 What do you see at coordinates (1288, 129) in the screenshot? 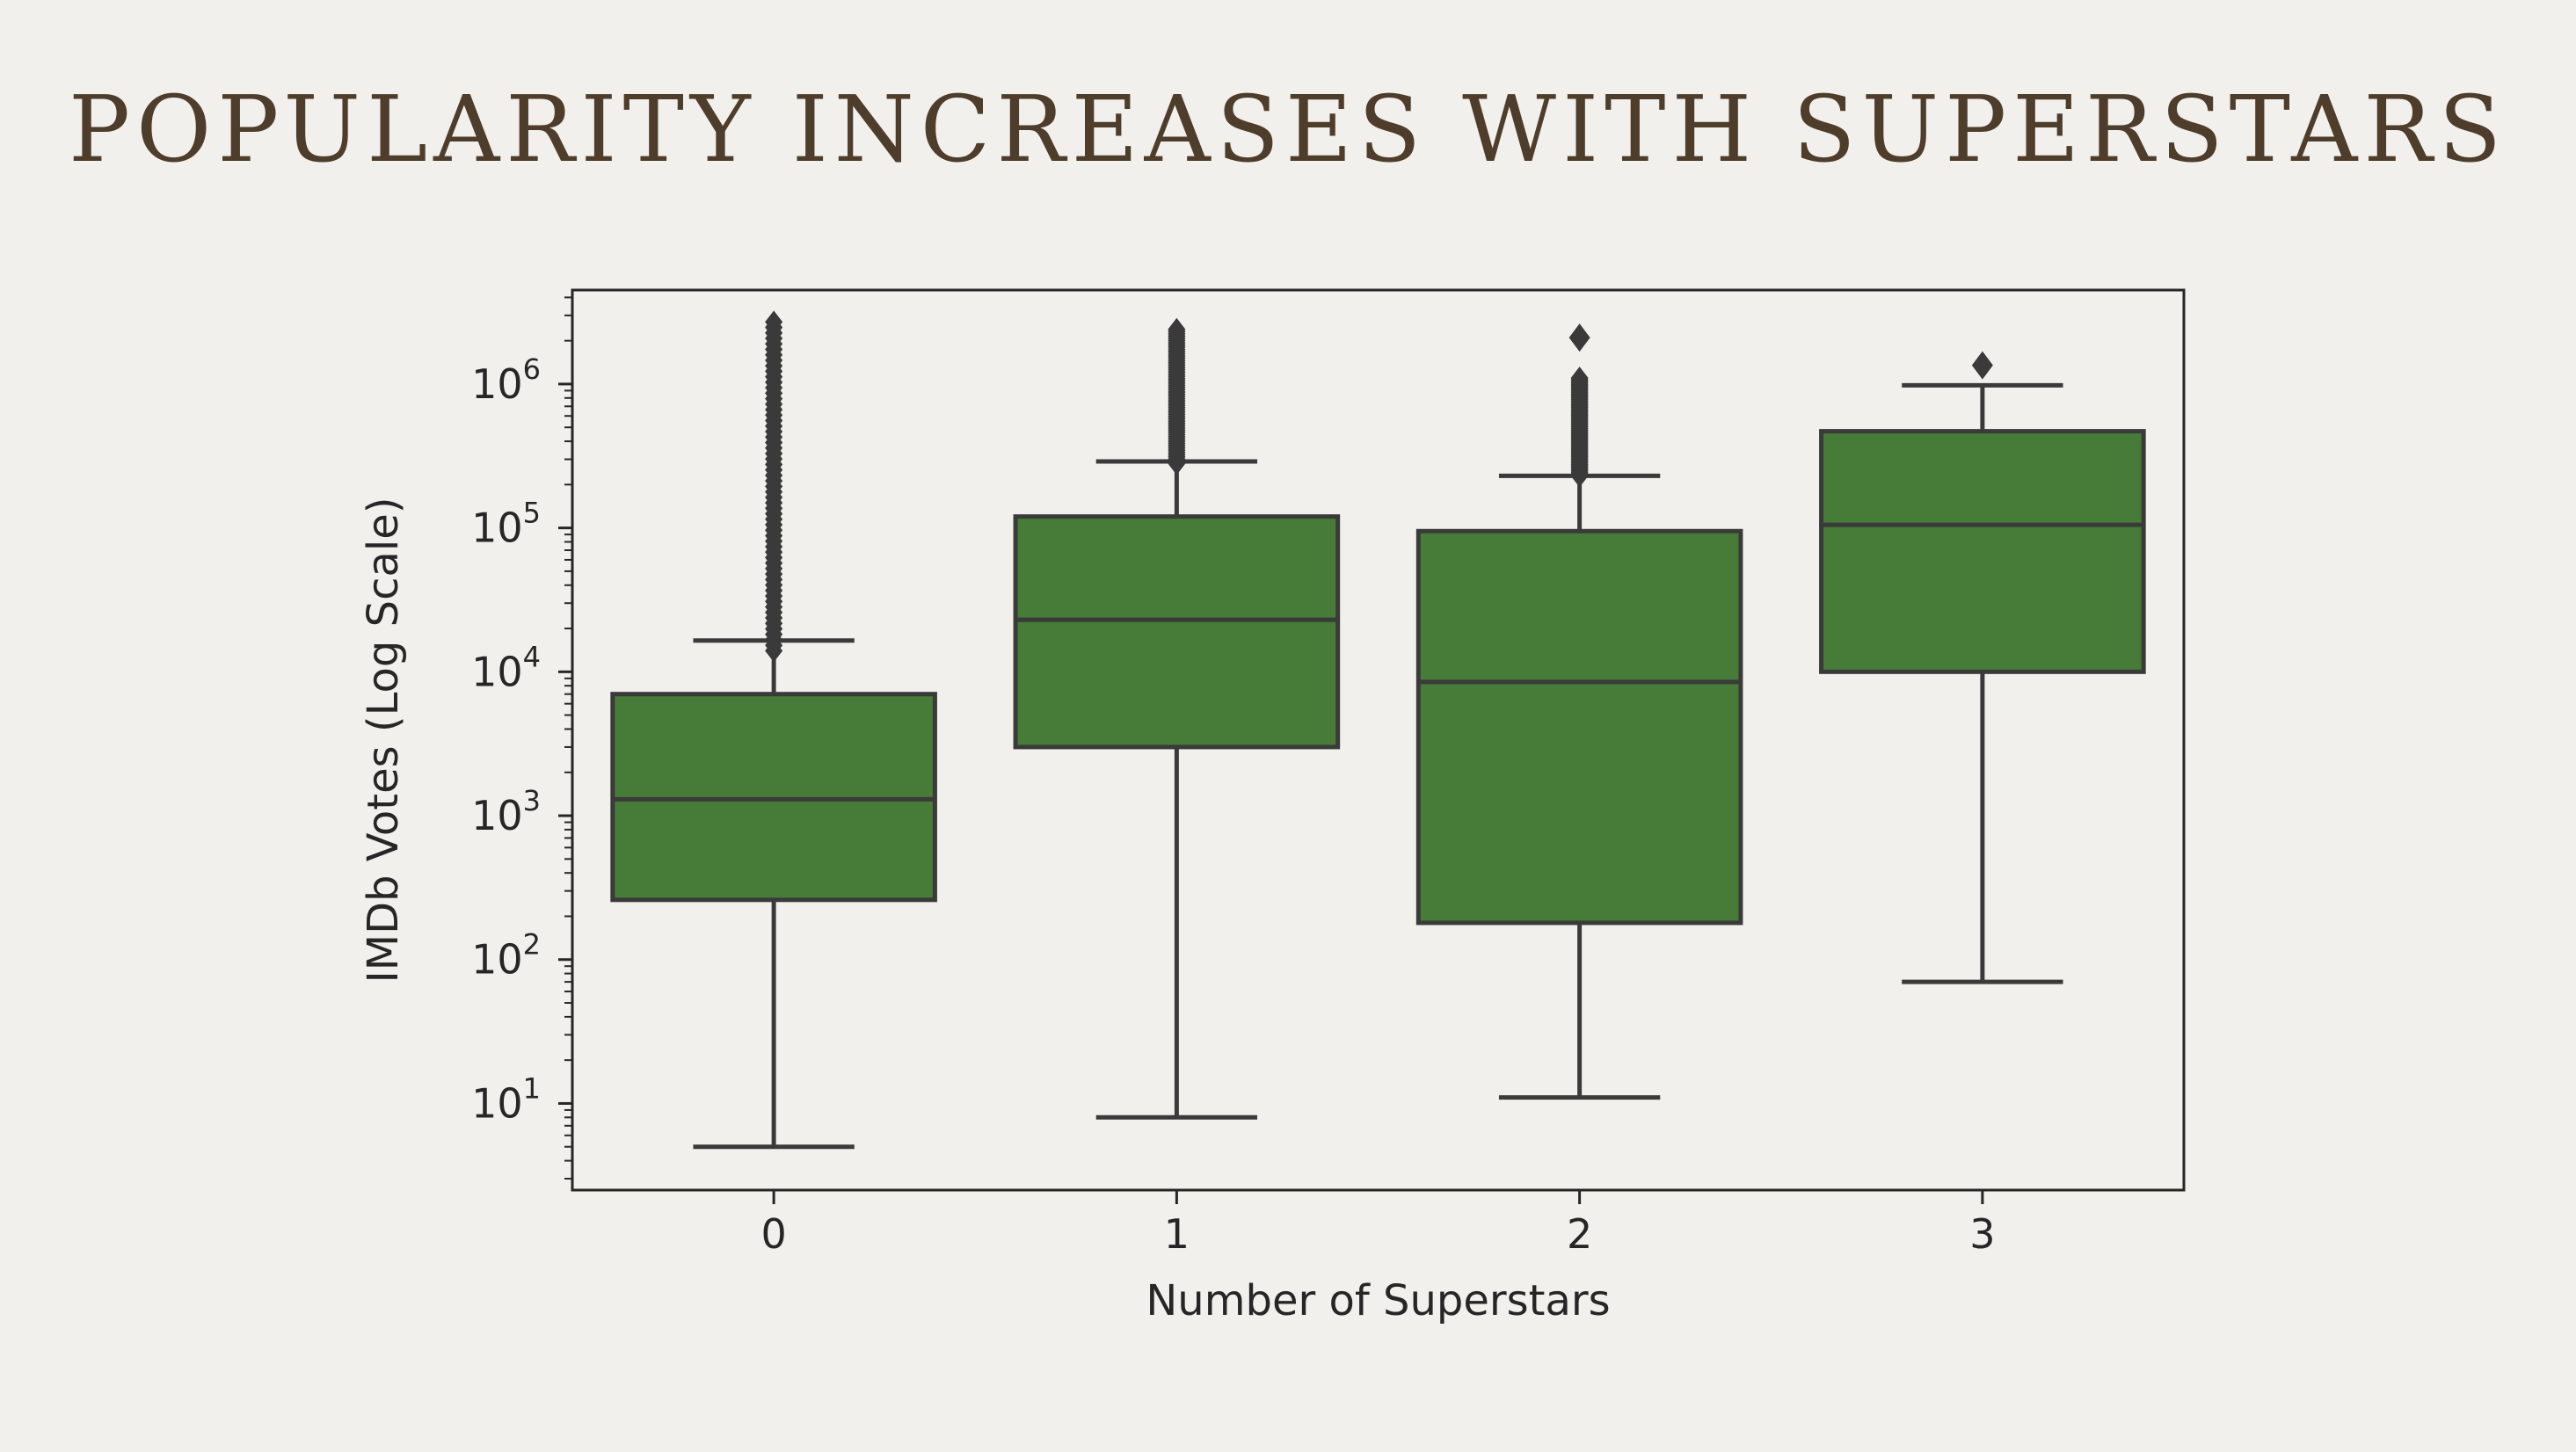
I see `page-title: POPULARITY INCREASES WITH SUPERSTARS` at bounding box center [1288, 129].